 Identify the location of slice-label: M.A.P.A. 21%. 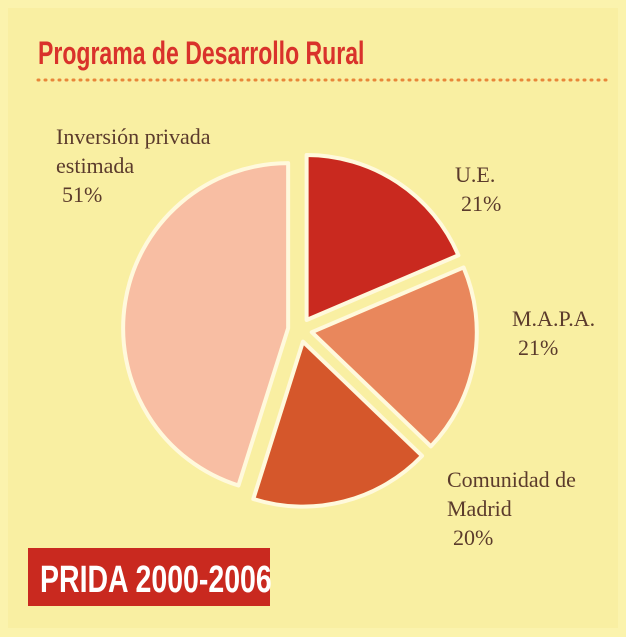
(567, 333).